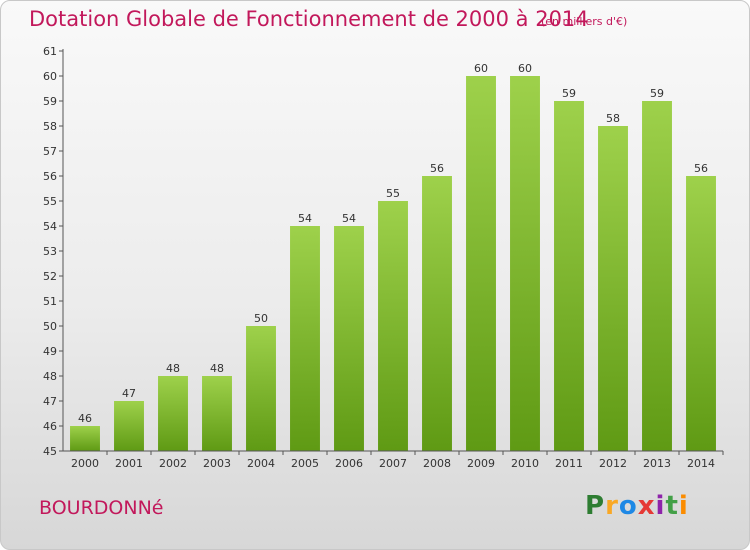 This screenshot has height=550, width=750. What do you see at coordinates (50, 101) in the screenshot?
I see `y-tick-label: 59` at bounding box center [50, 101].